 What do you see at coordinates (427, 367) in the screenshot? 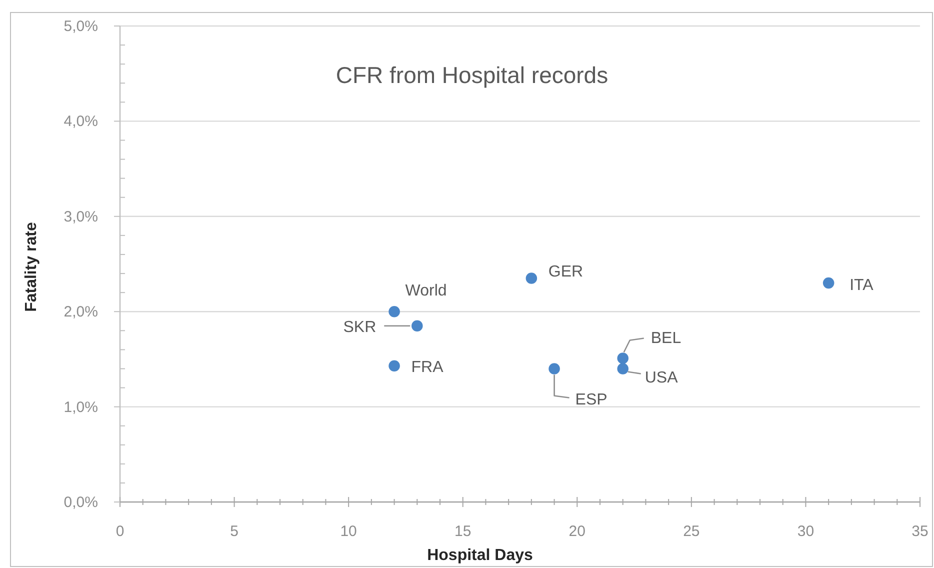
I see `annotation: FRA` at bounding box center [427, 367].